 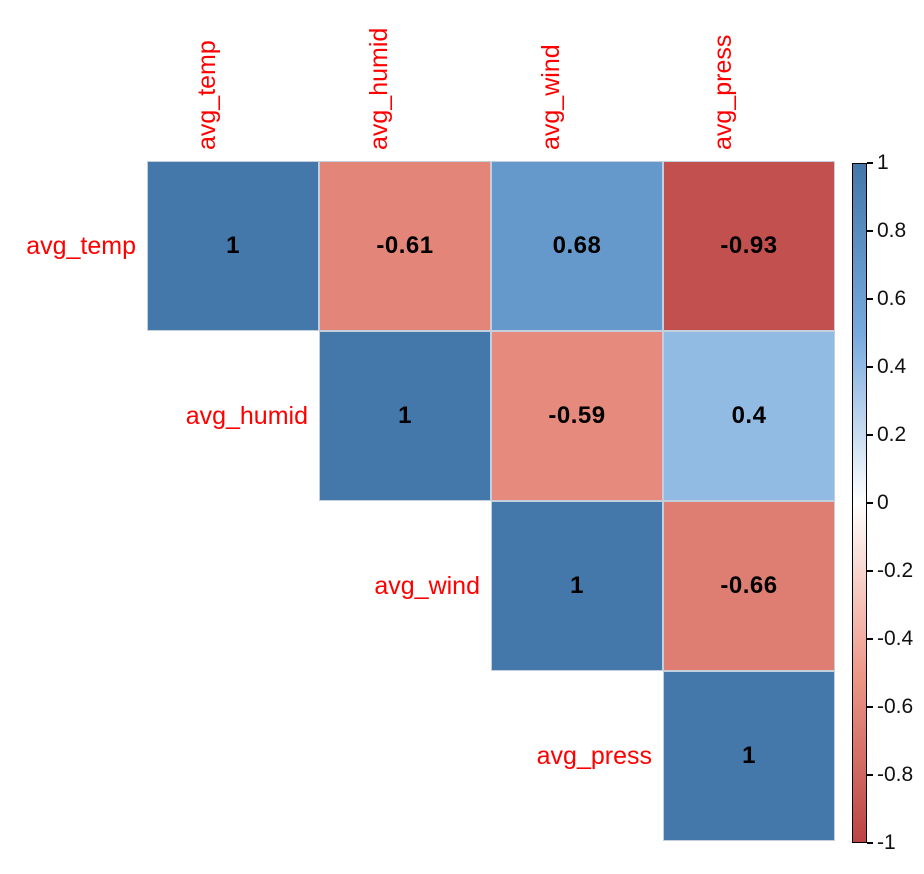 What do you see at coordinates (895, 774) in the screenshot?
I see `colorbar-tick-label: -0.8` at bounding box center [895, 774].